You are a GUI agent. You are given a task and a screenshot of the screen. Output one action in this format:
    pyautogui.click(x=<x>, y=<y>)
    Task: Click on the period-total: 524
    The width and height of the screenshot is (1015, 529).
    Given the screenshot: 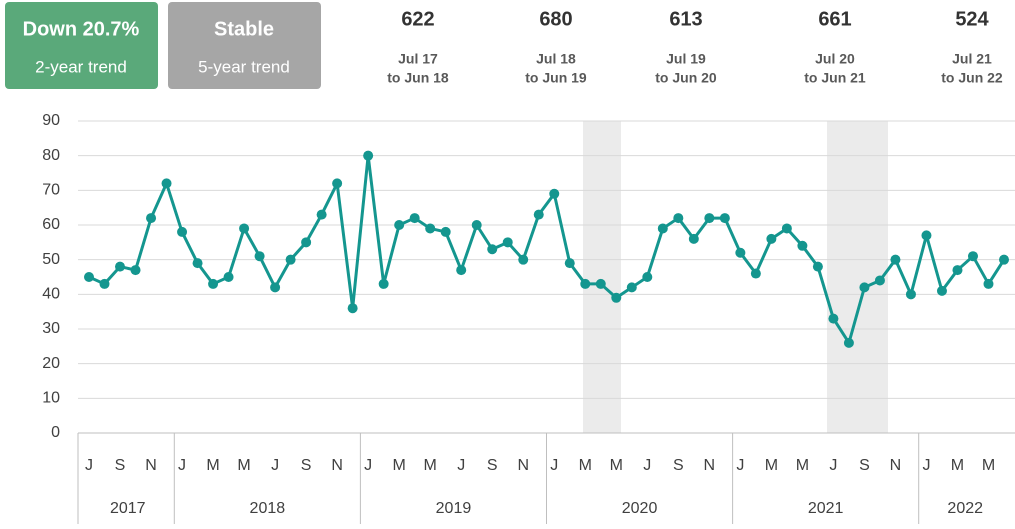 What is the action you would take?
    pyautogui.click(x=972, y=19)
    